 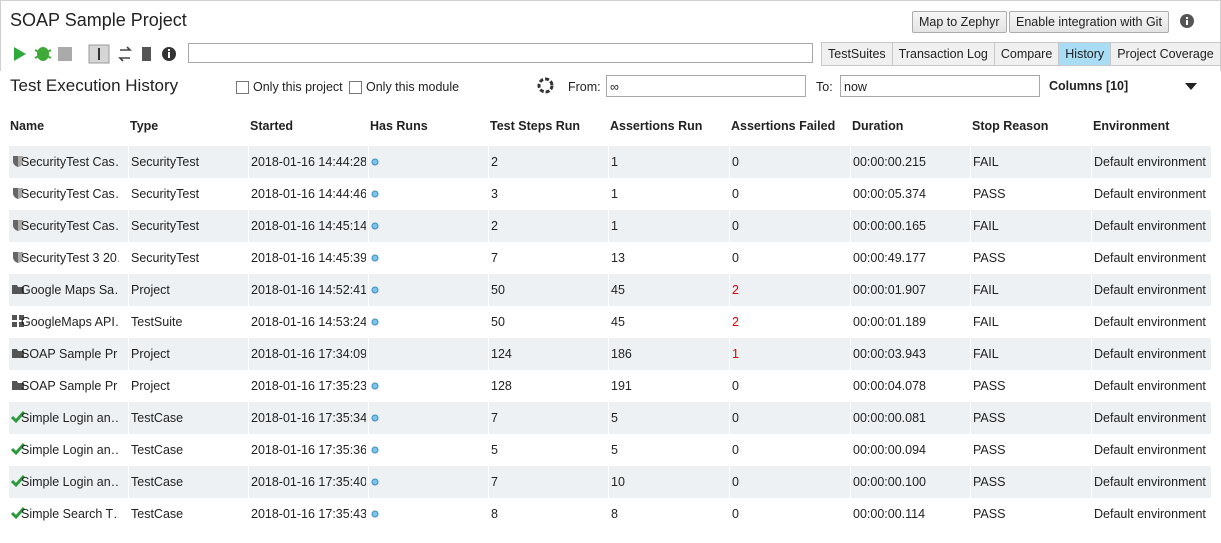 I want to click on from-field: ∞, so click(x=706, y=86).